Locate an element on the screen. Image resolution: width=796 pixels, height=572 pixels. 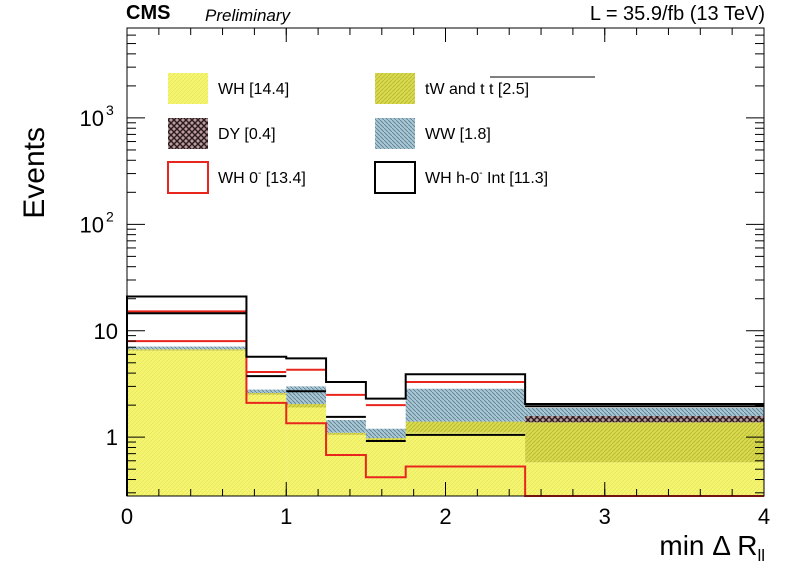
x-axis-title-sub: ll is located at coordinates (761, 555).